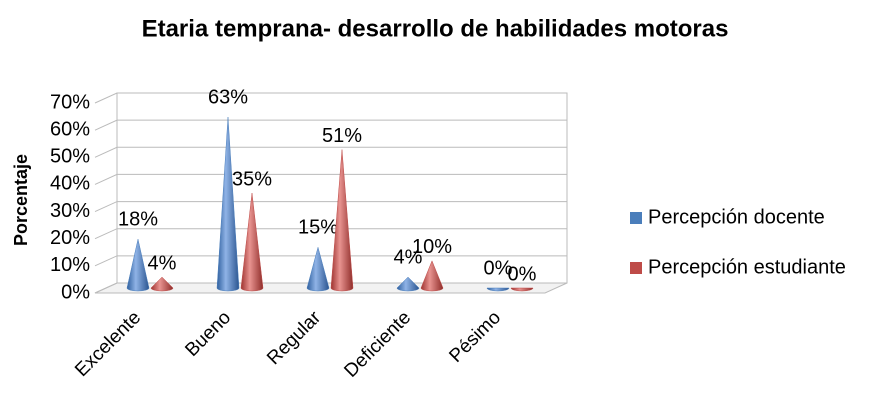 Image resolution: width=890 pixels, height=403 pixels. I want to click on x-tick-label: Excelente, so click(108, 344).